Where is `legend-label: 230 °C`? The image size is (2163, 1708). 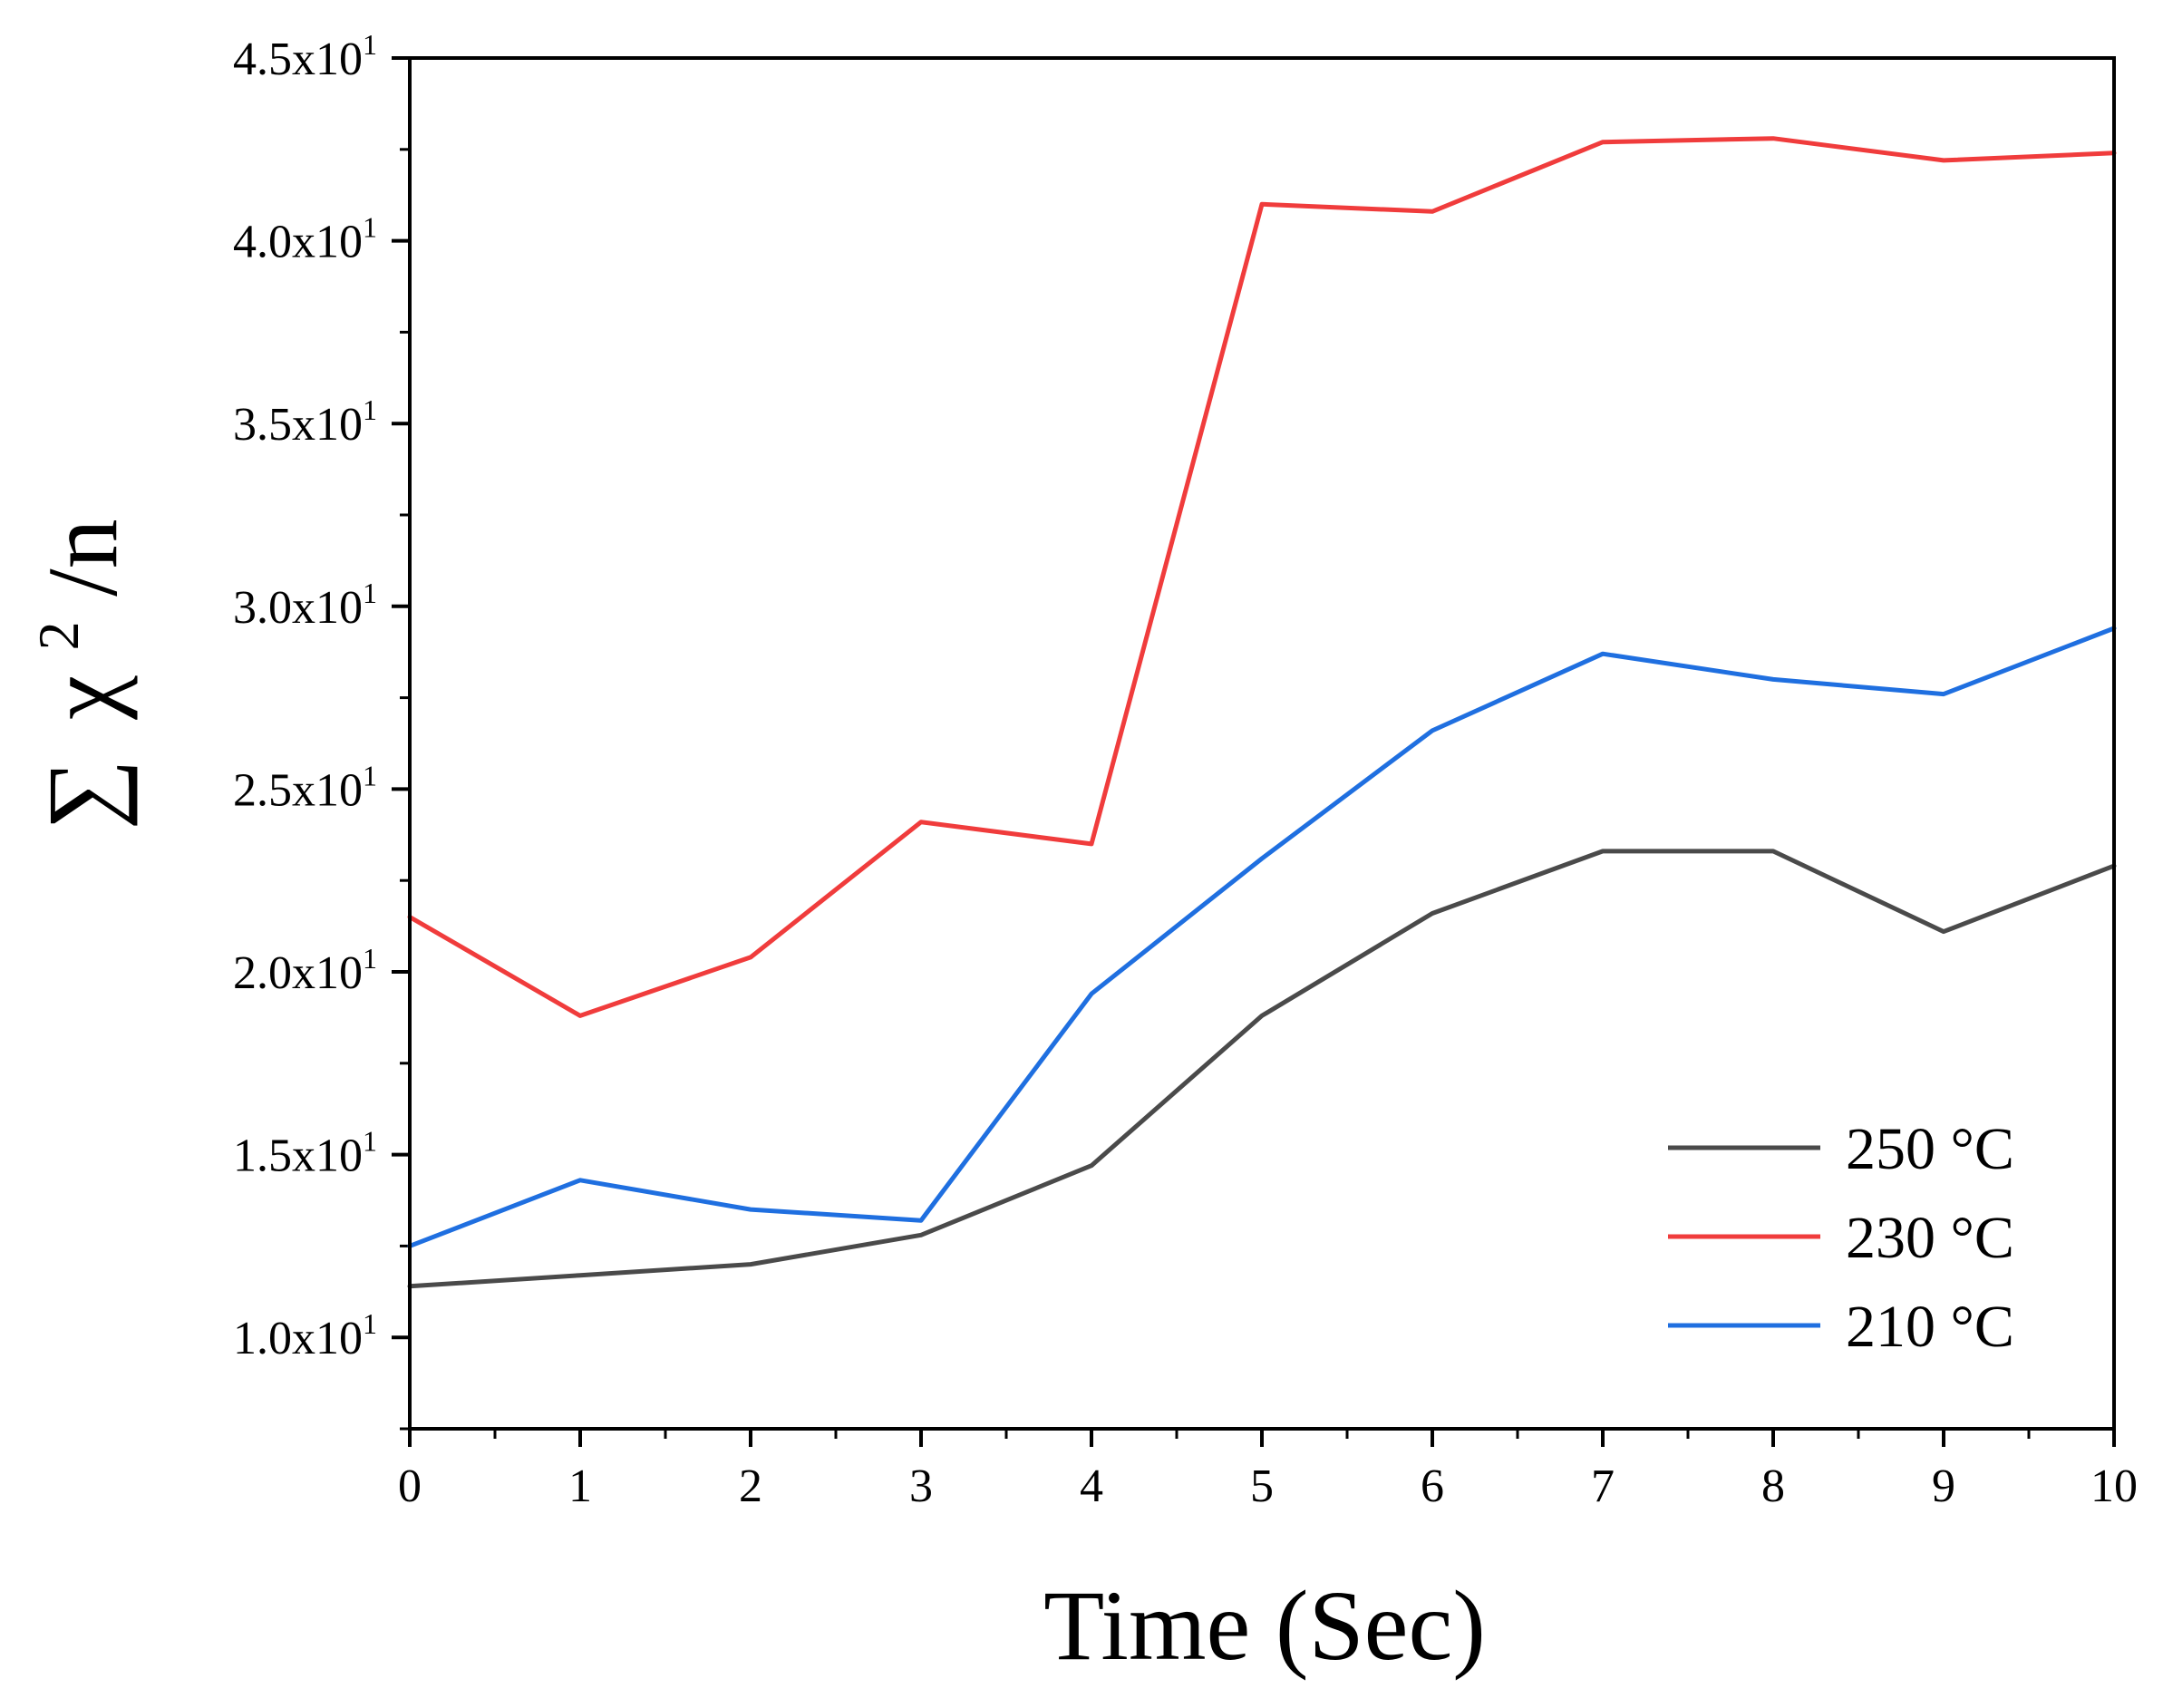
legend-label: 230 °C is located at coordinates (1930, 1238).